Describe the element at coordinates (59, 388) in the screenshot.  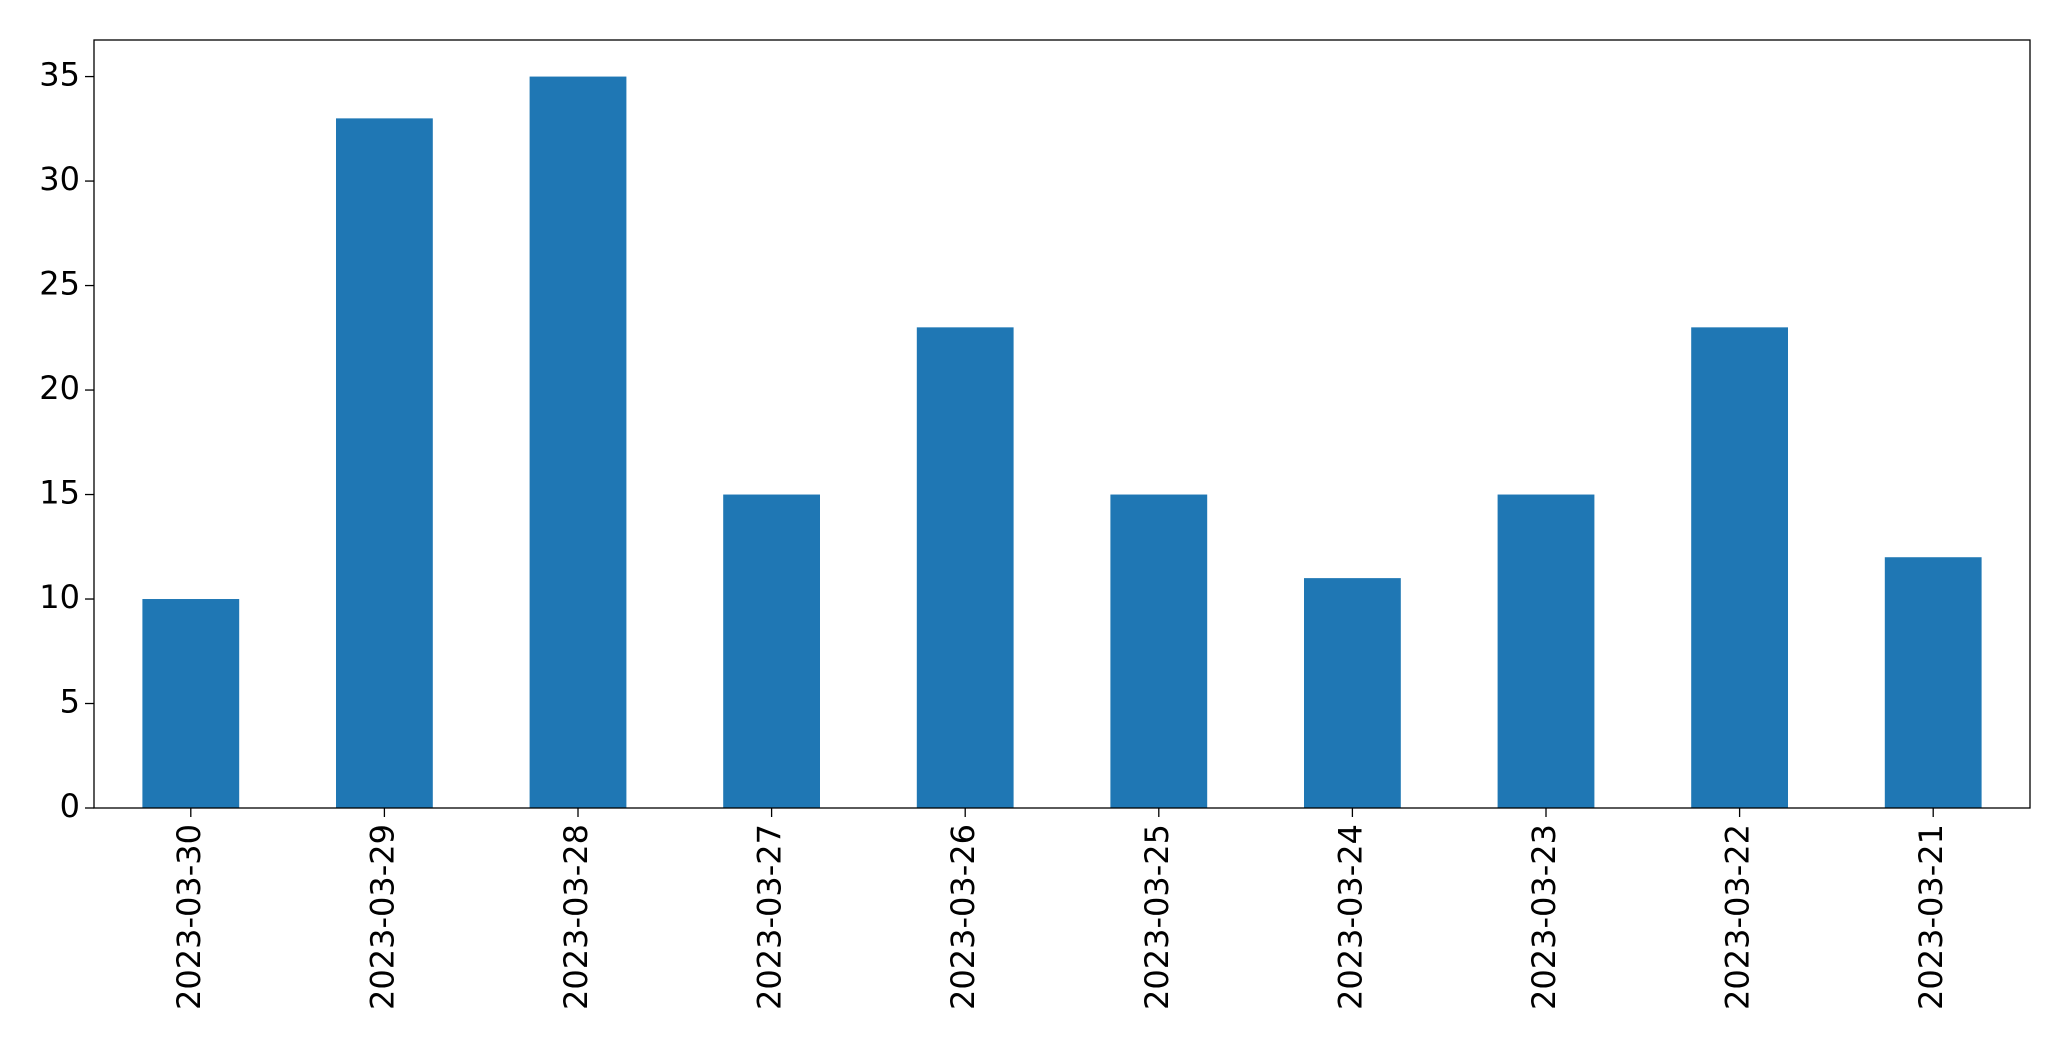
I see `y-tick-label: 20` at that location.